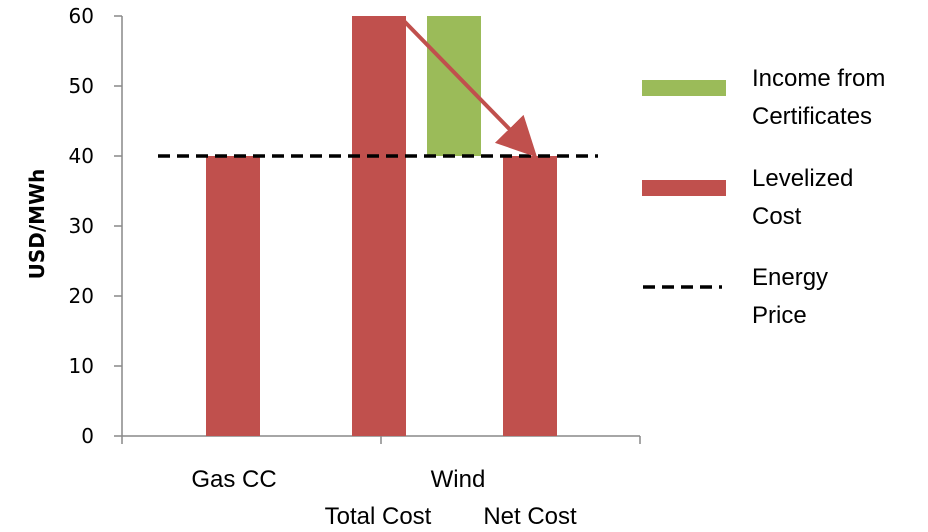 The image size is (928, 532). Describe the element at coordinates (747, 197) in the screenshot. I see `legend-item: Levelized Cost` at that location.